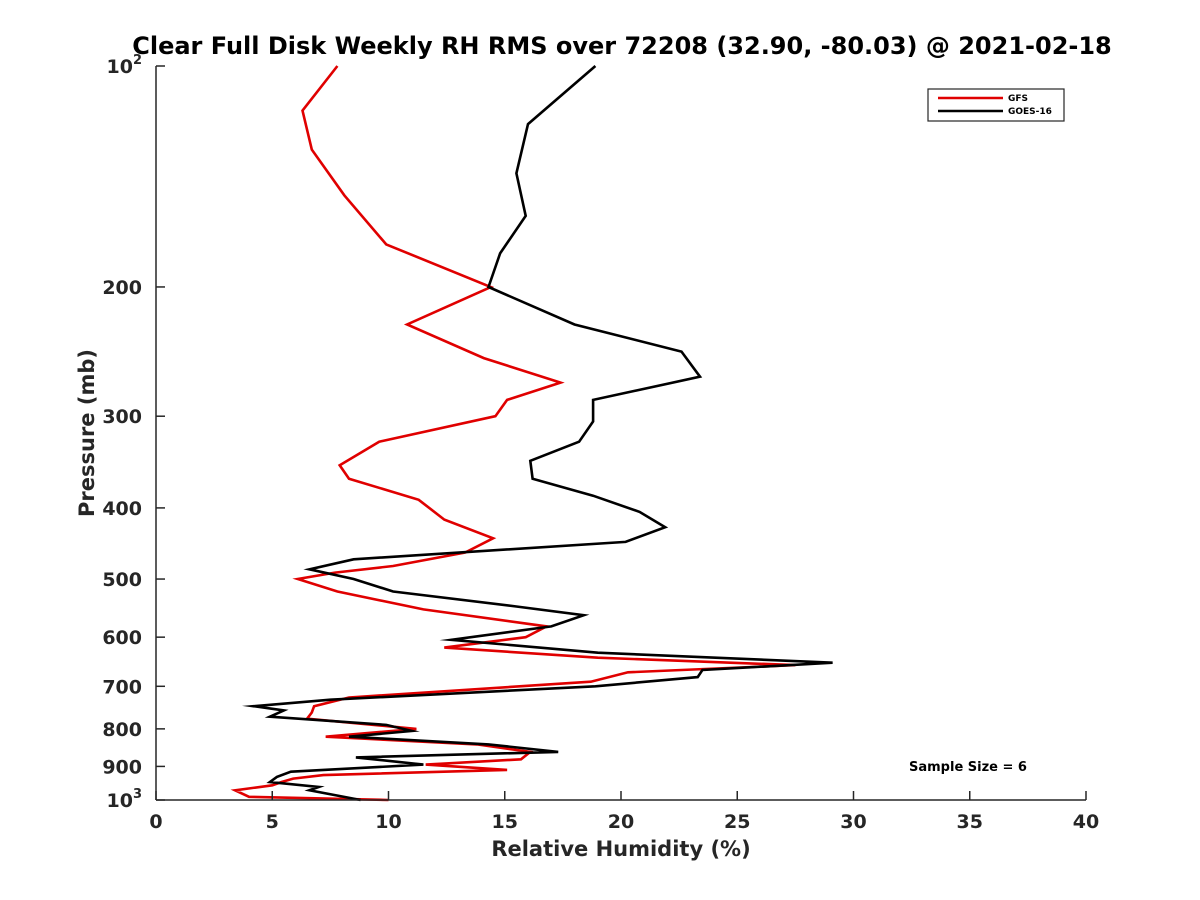 Image resolution: width=1200 pixels, height=900 pixels. I want to click on x-tick-label: 40, so click(1086, 822).